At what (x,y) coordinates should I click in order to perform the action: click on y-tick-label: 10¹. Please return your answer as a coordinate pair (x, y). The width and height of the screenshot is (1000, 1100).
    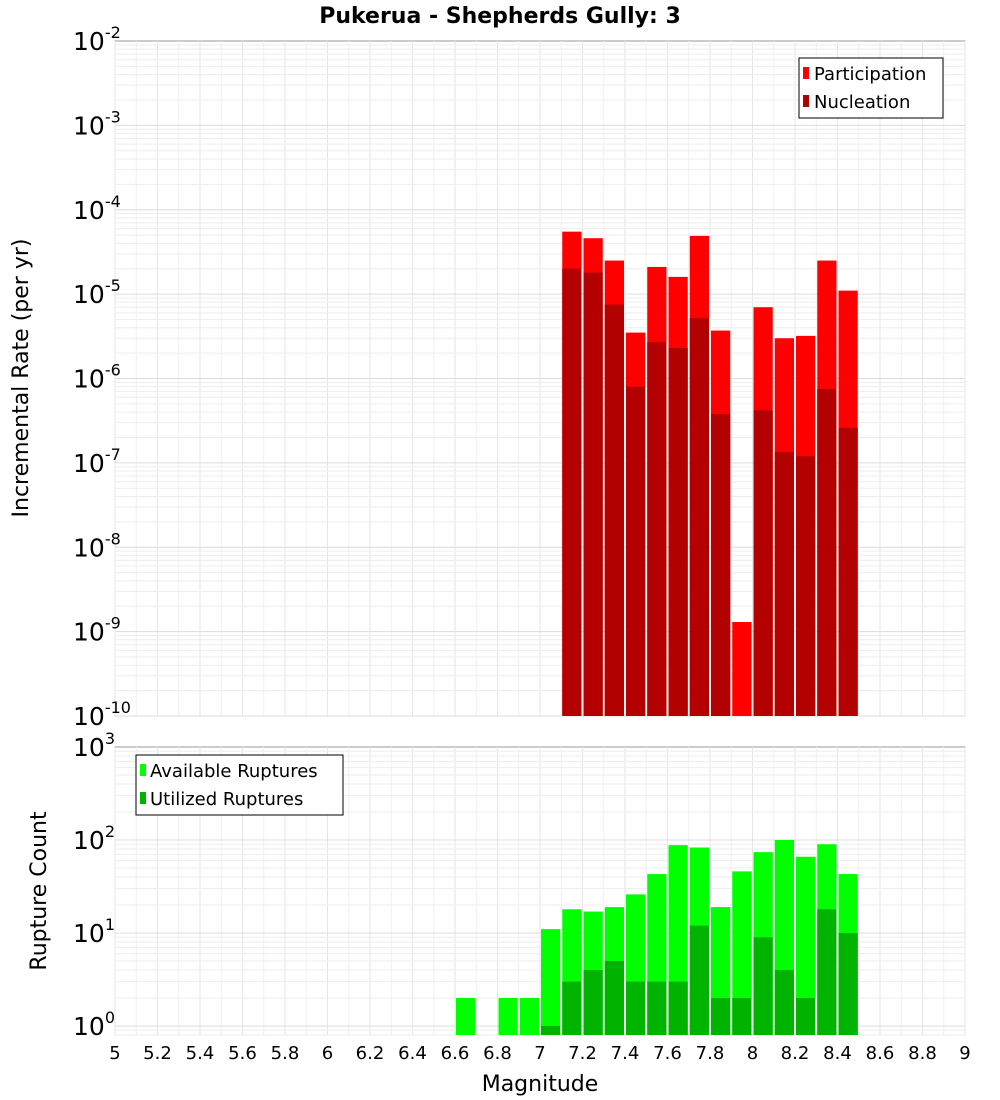
    Looking at the image, I should click on (94, 931).